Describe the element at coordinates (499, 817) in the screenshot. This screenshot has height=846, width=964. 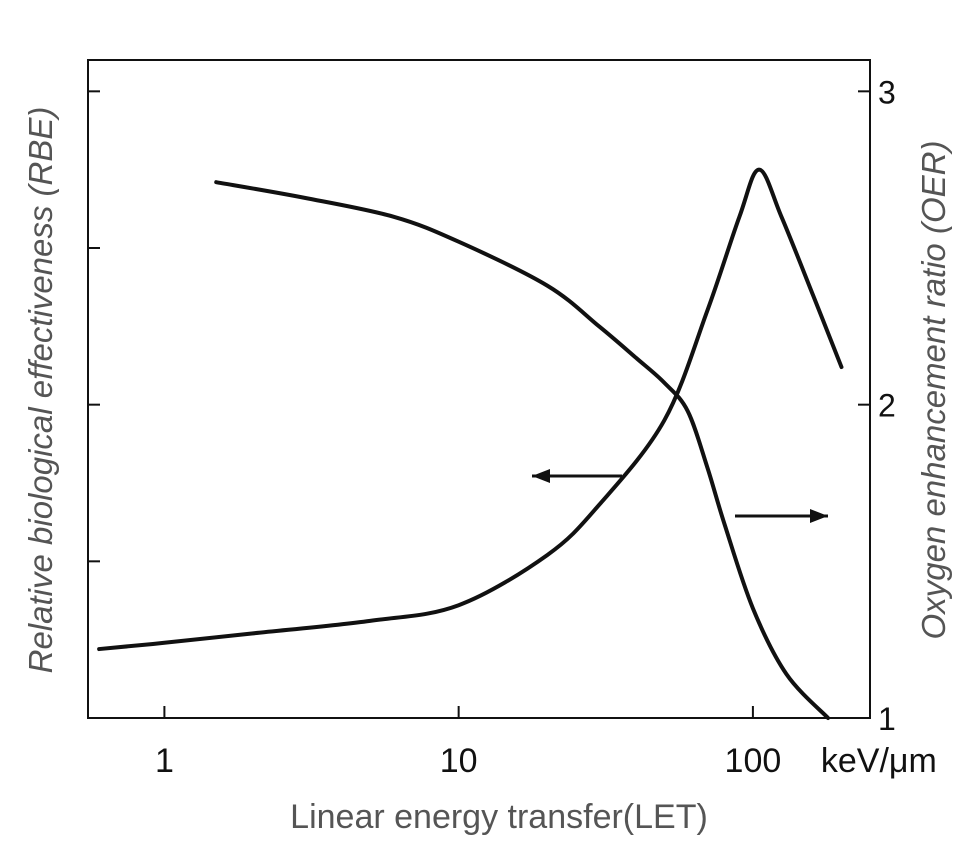
I see `x-axis-title: Linear energy transfer(LET)` at that location.